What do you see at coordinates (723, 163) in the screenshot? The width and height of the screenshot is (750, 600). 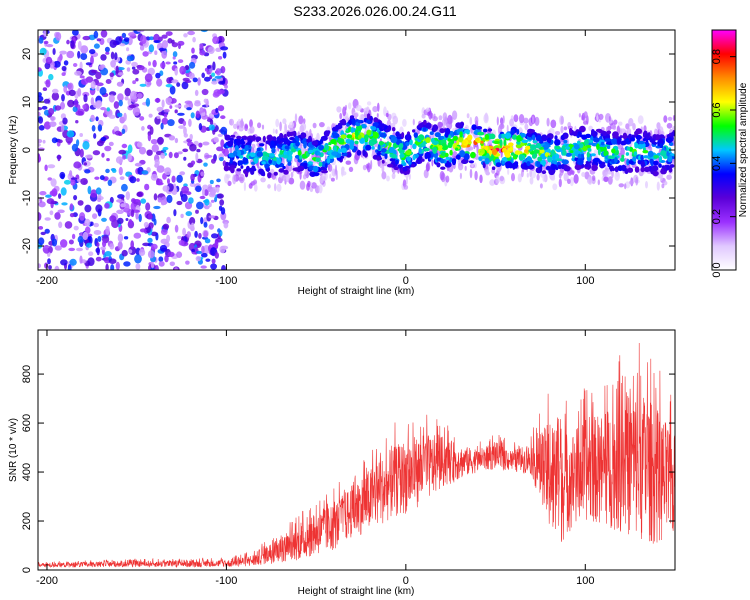 I see `colorbar-ticks: 0.0 0.2 0.4 0.6 0.8` at bounding box center [723, 163].